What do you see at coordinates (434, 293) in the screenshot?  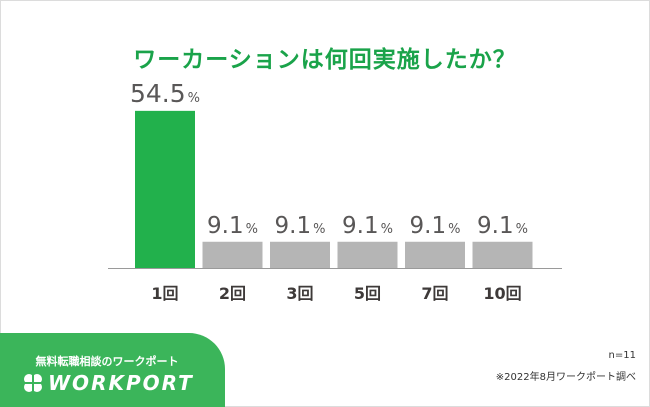 I see `tick-label: 7回` at bounding box center [434, 293].